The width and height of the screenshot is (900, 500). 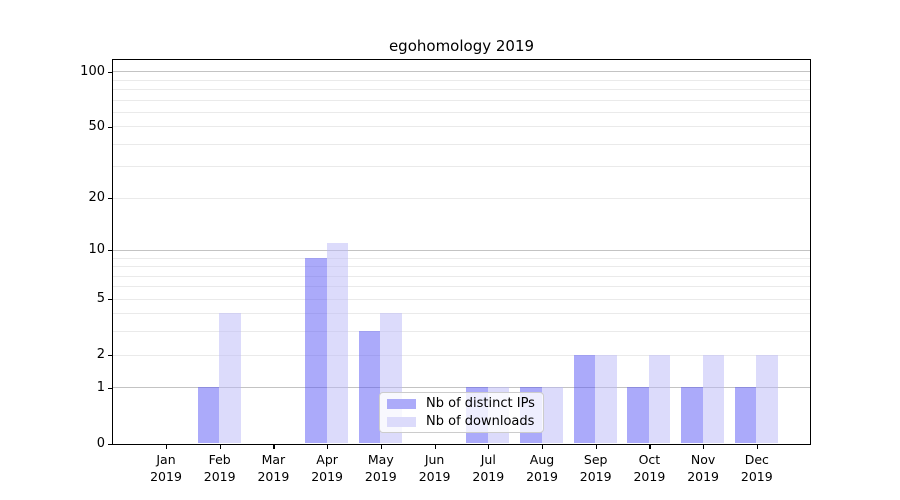 I want to click on x-tick-label-sep: Sep 2019, so click(x=596, y=468).